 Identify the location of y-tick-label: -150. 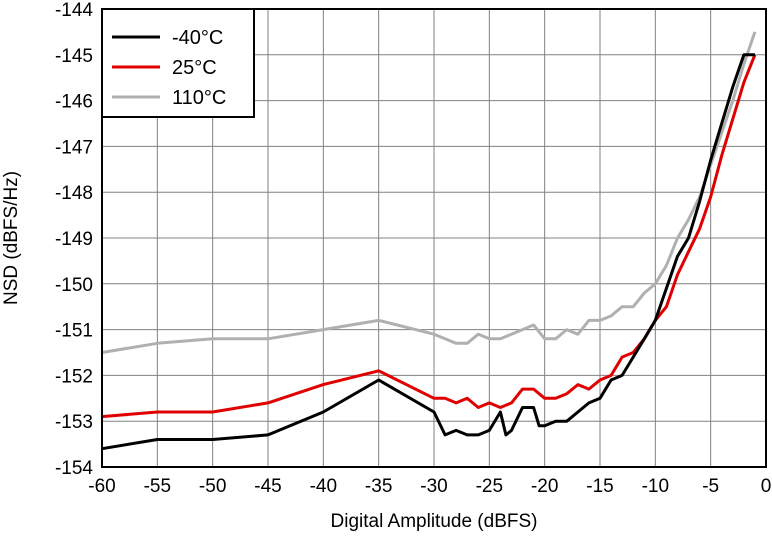
(74, 285).